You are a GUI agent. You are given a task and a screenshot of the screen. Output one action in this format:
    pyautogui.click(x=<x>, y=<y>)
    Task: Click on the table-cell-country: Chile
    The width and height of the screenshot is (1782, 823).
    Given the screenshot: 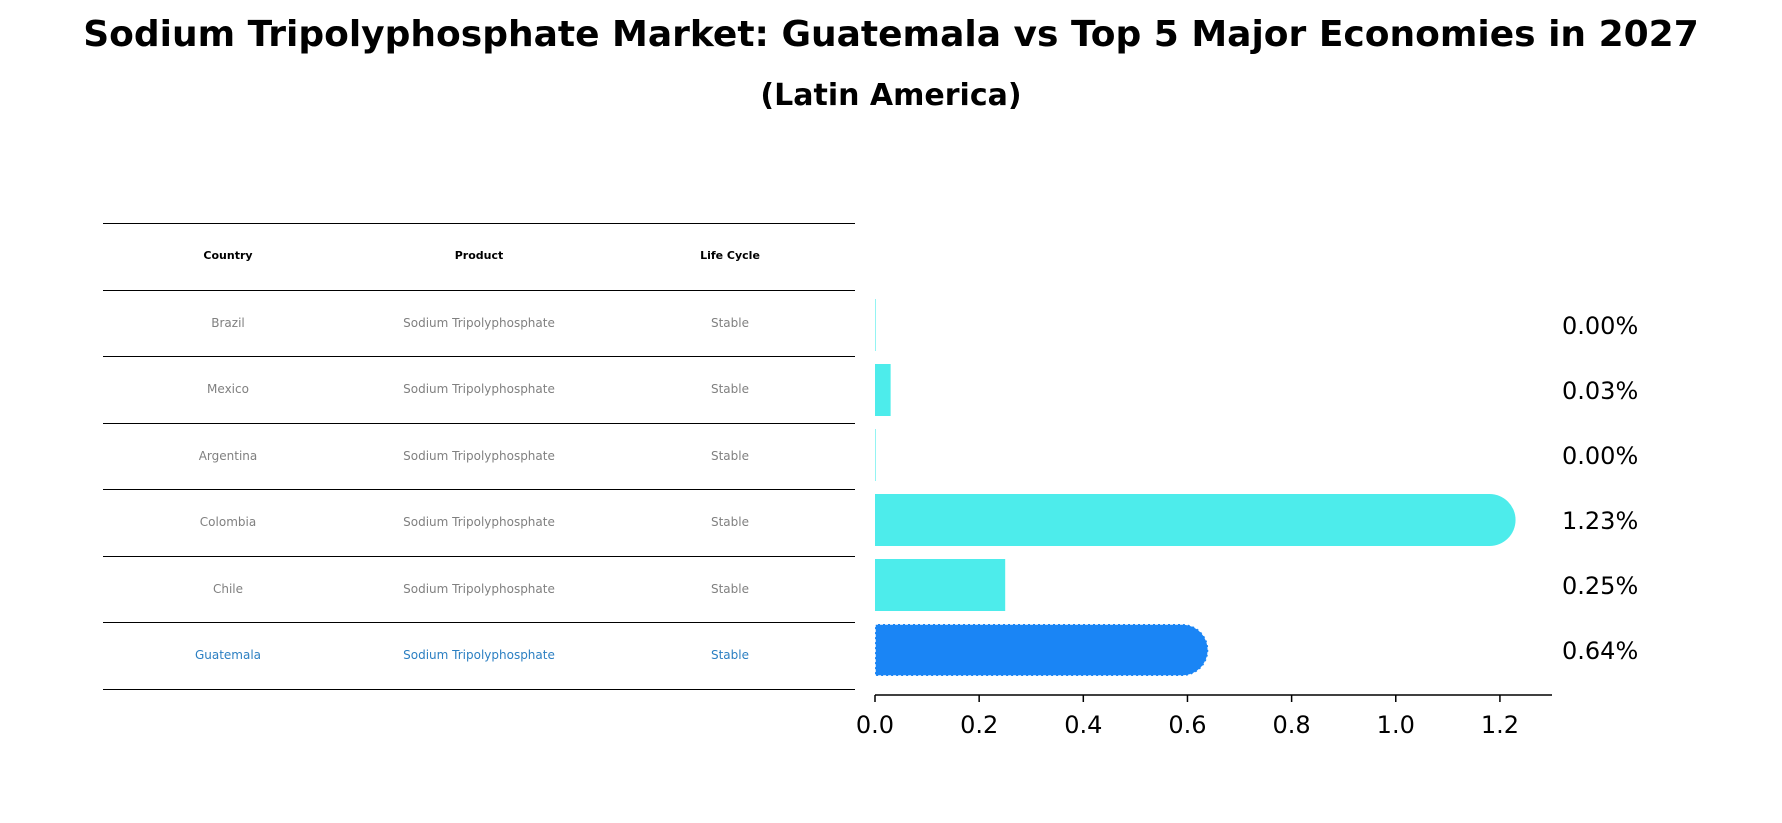 What is the action you would take?
    pyautogui.click(x=228, y=588)
    